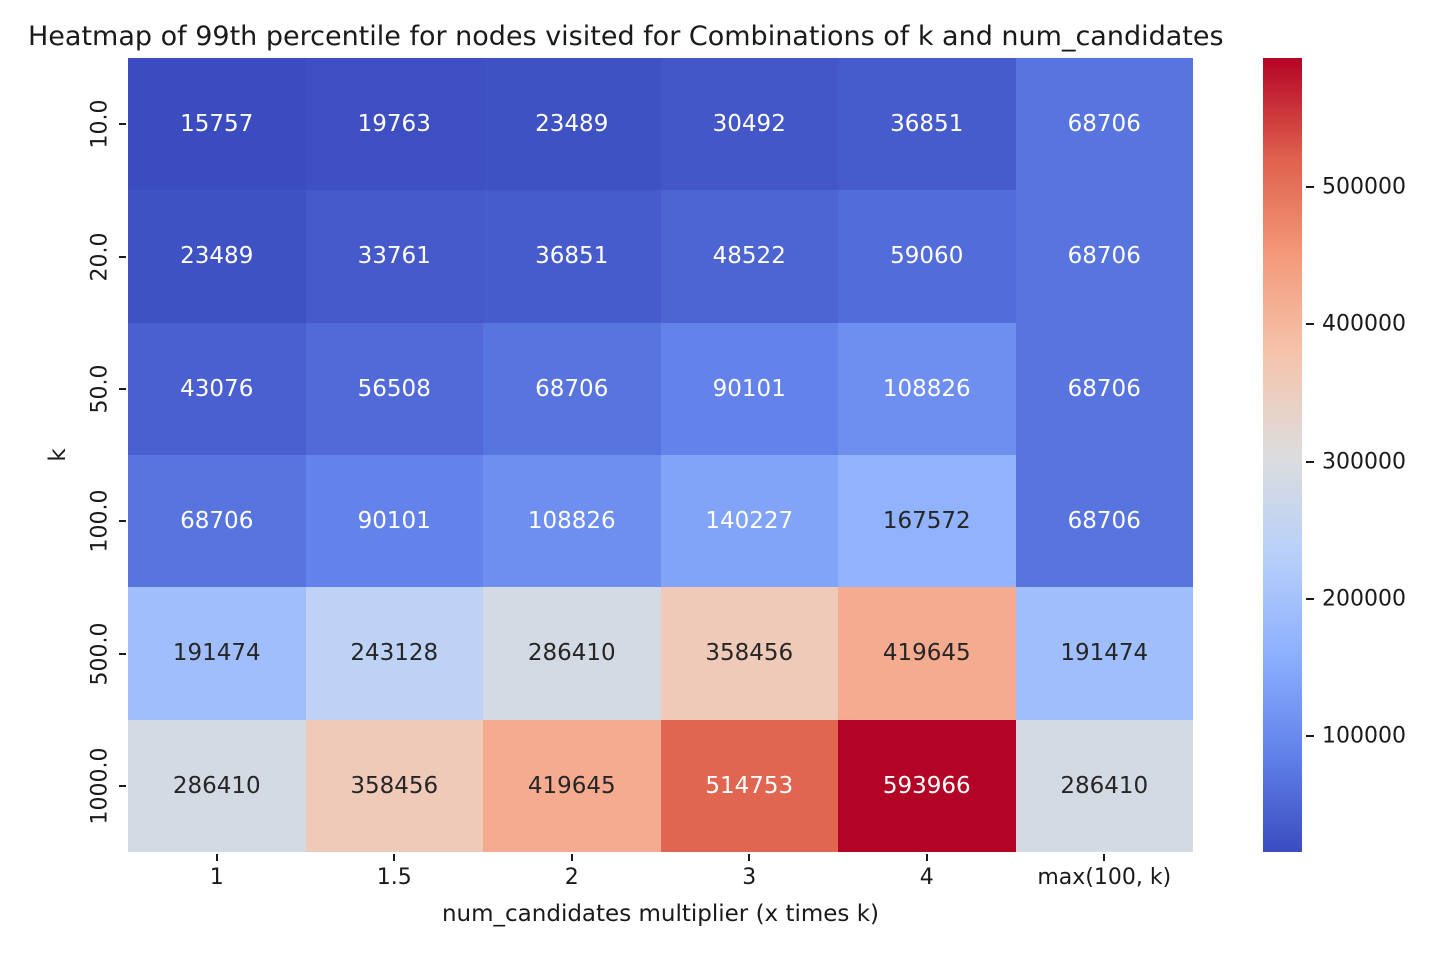 The height and width of the screenshot is (970, 1440). What do you see at coordinates (1364, 462) in the screenshot?
I see `colorbar-tick-label: 300000` at bounding box center [1364, 462].